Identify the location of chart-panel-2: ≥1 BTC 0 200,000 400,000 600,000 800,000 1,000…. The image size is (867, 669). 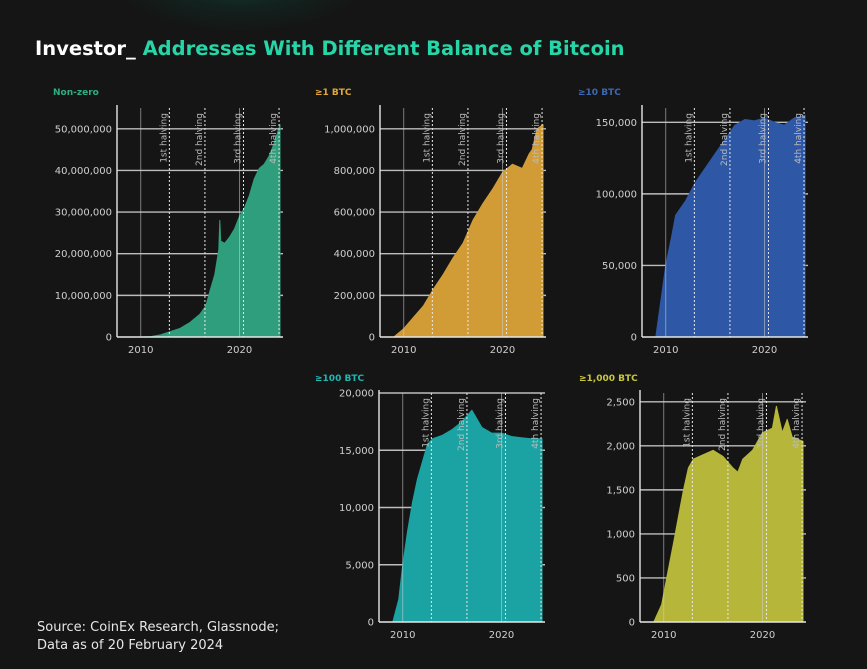
(430, 222).